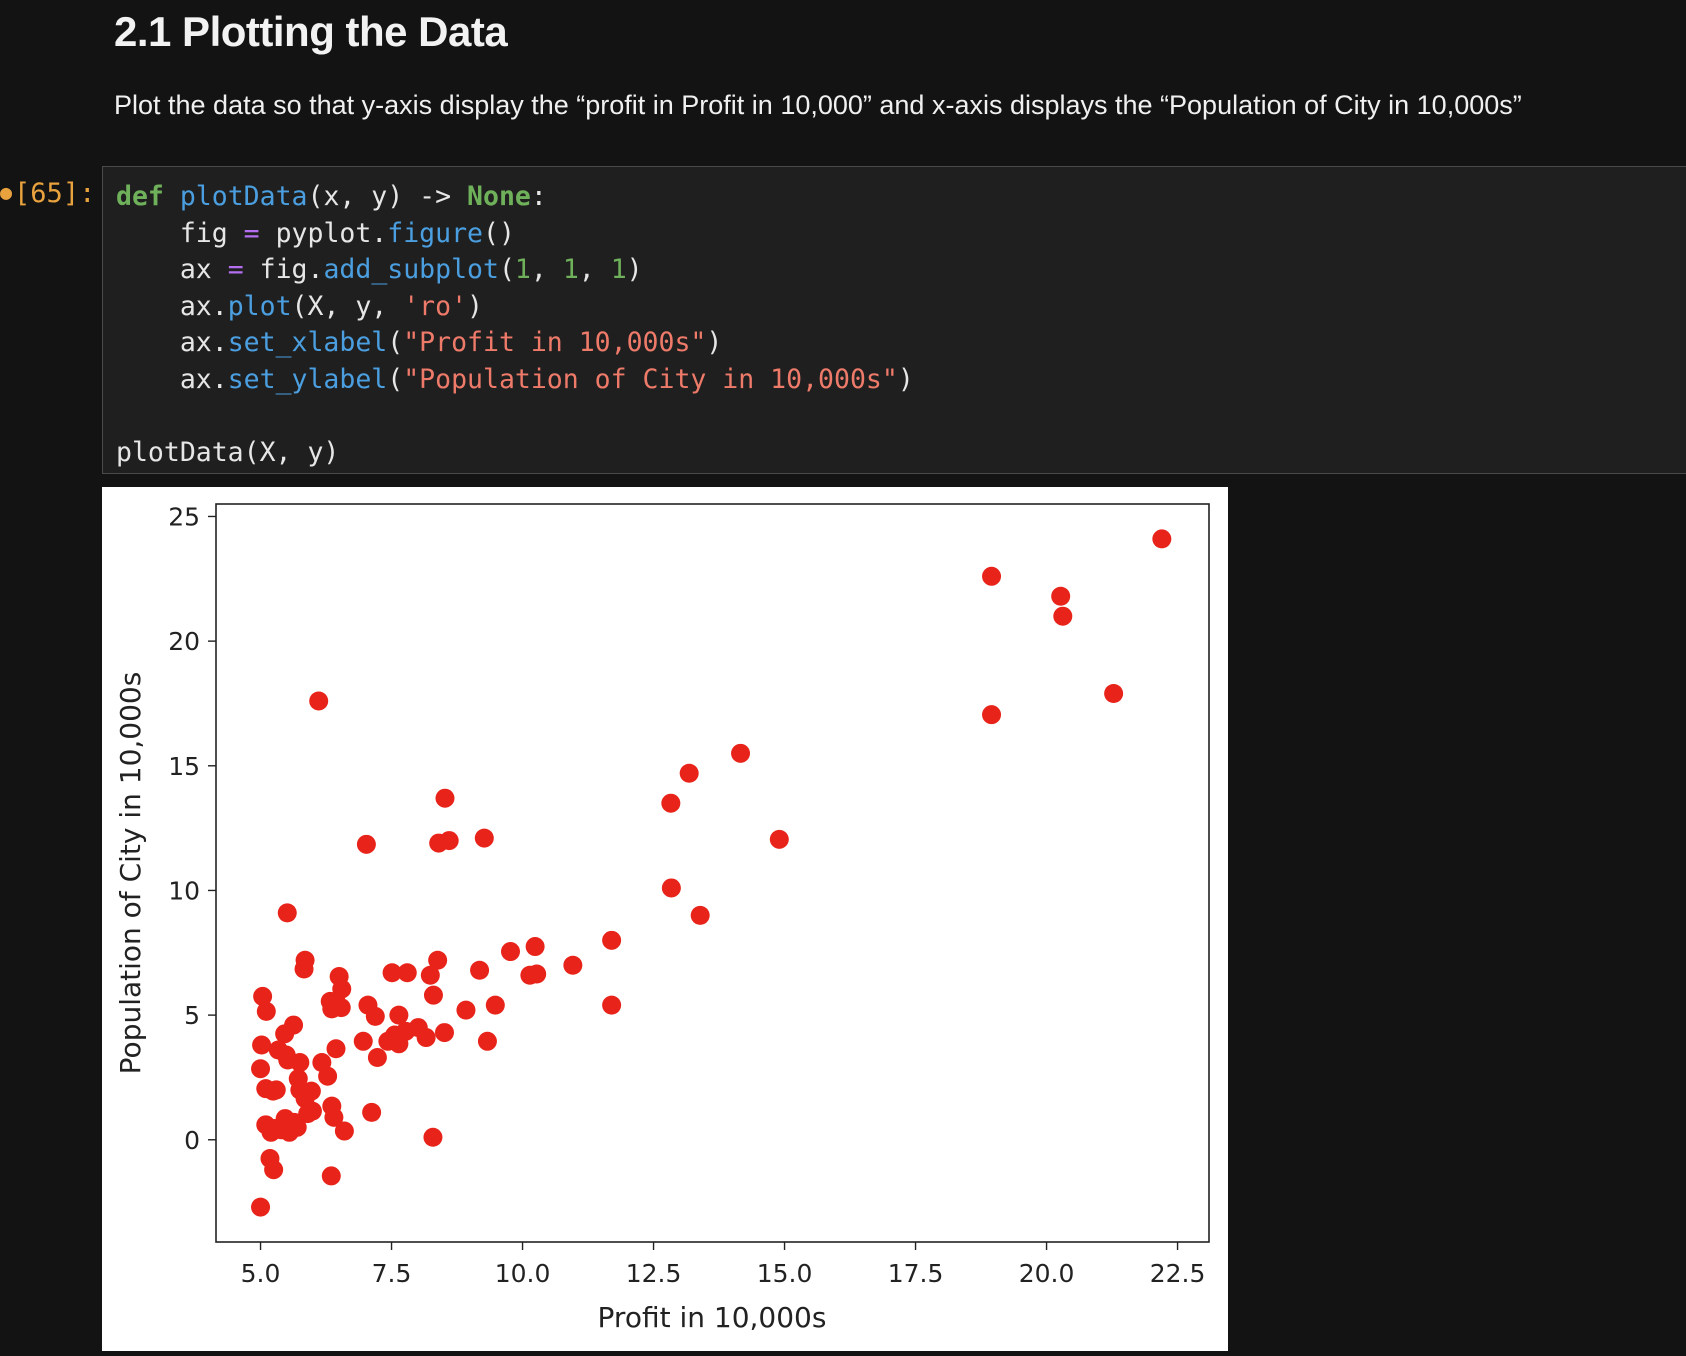  Describe the element at coordinates (723, 1265) in the screenshot. I see `x-axis: 5.0 7.5 10.0 12.5 15.0 17.5 20.0 22.5` at that location.